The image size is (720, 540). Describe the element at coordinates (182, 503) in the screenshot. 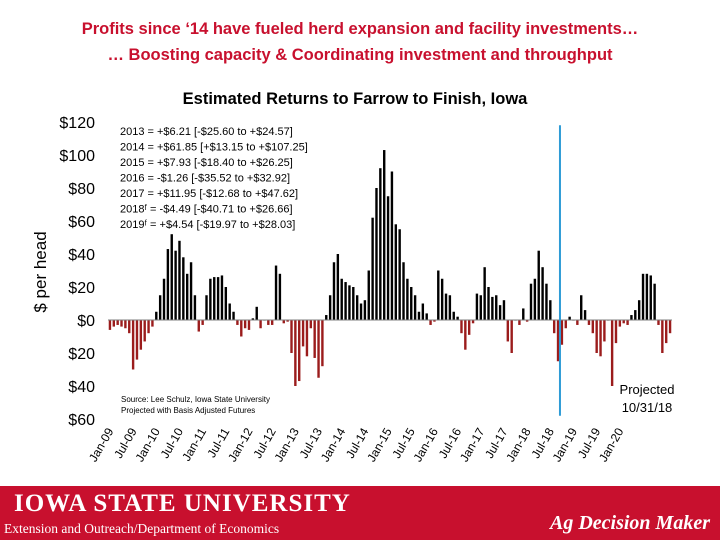

I see `university-logo: IOWA STATE UNIVERSITY` at that location.